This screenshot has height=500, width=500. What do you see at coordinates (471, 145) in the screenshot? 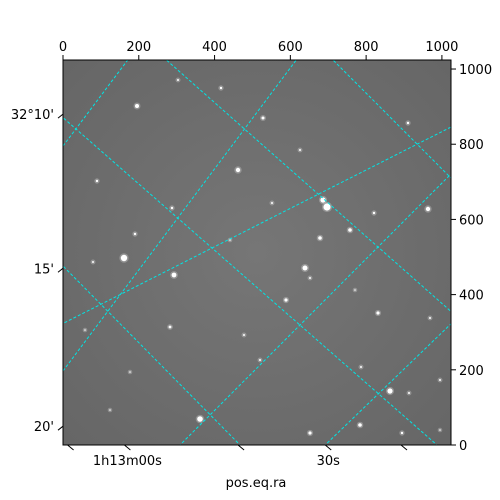
I see `right-tick-label: 800` at bounding box center [471, 145].